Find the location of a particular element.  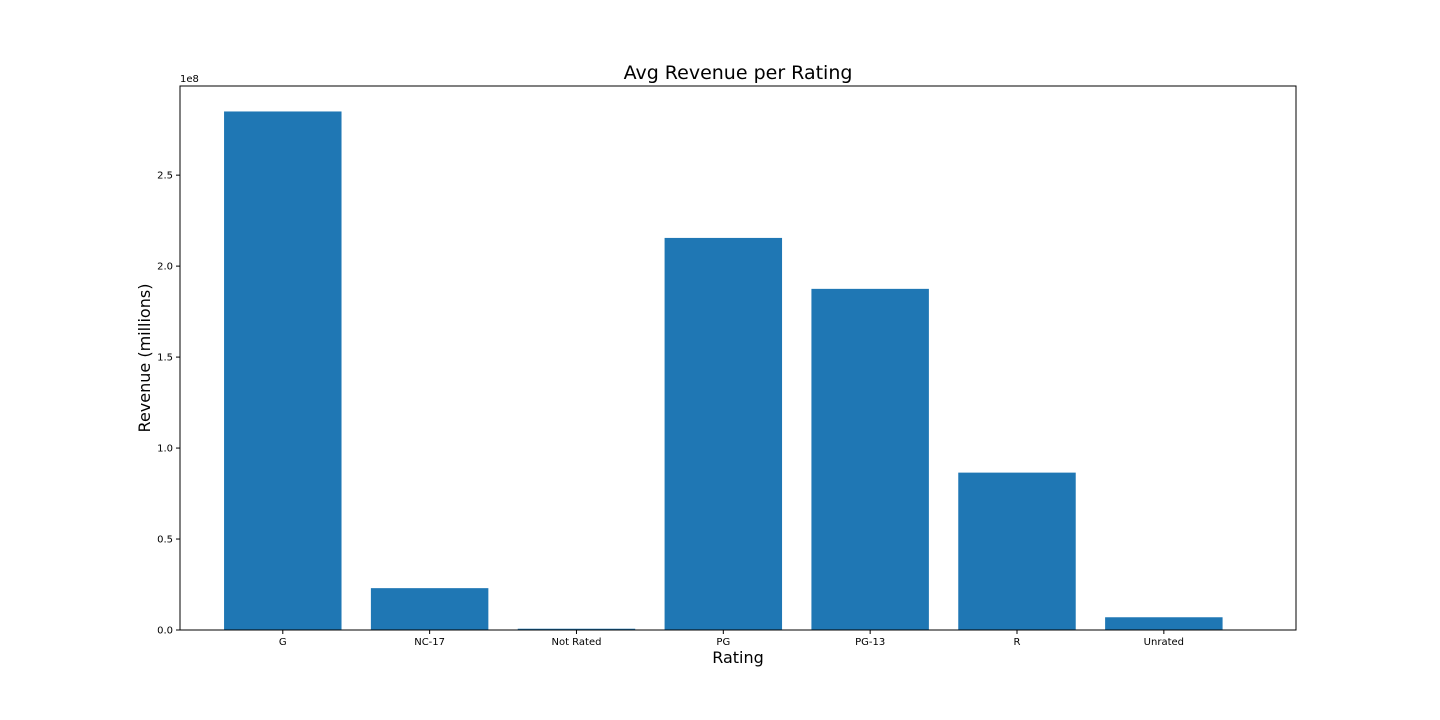

y-tick-label: 1.5 is located at coordinates (165, 358).